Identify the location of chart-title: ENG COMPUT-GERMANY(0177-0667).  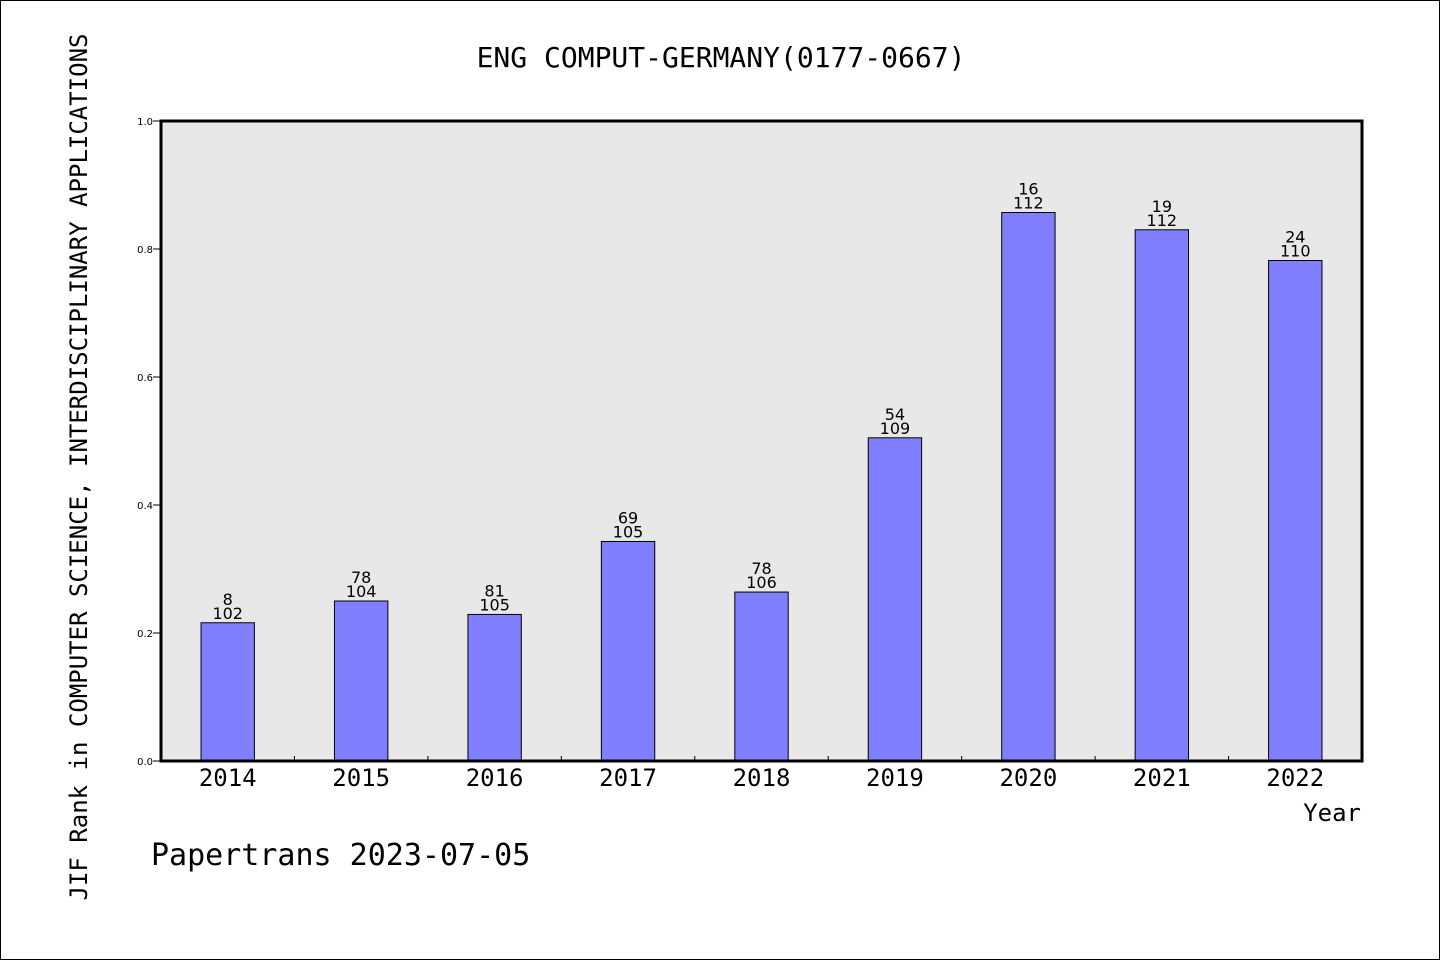
(721, 57).